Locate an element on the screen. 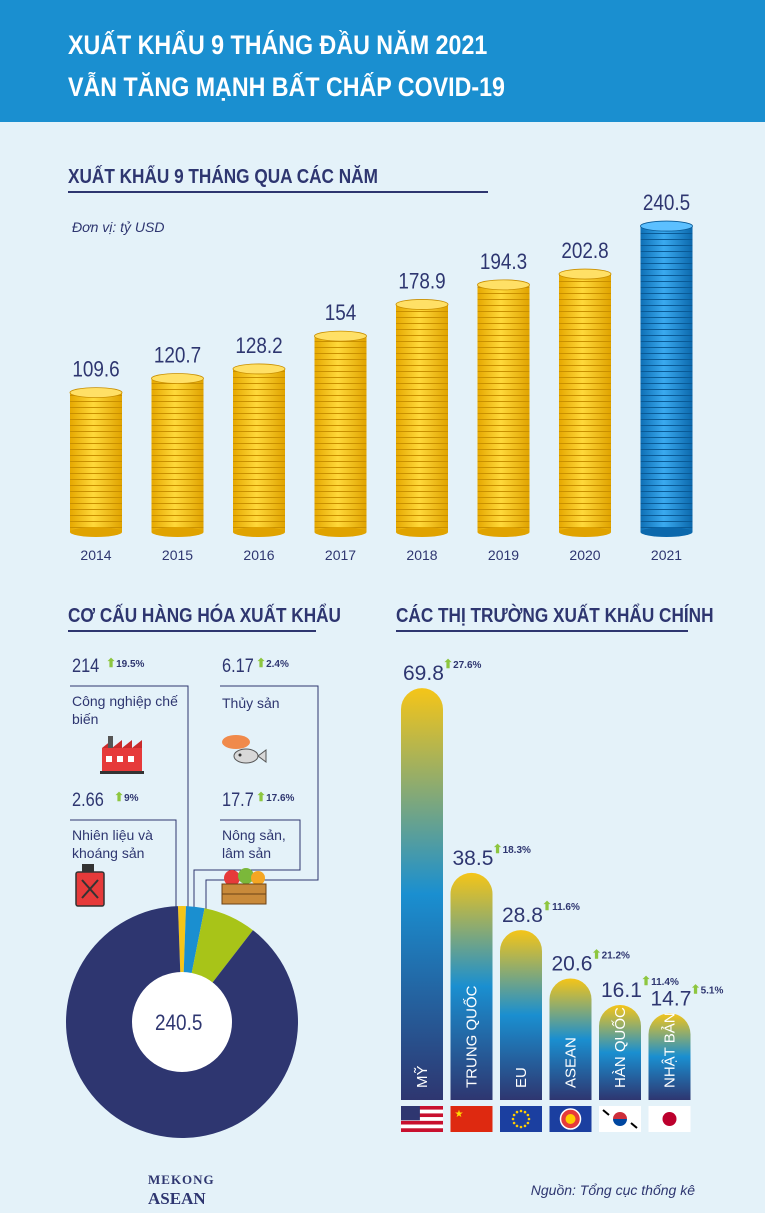  market-bar: TRUNG QUỐC is located at coordinates (471, 986).